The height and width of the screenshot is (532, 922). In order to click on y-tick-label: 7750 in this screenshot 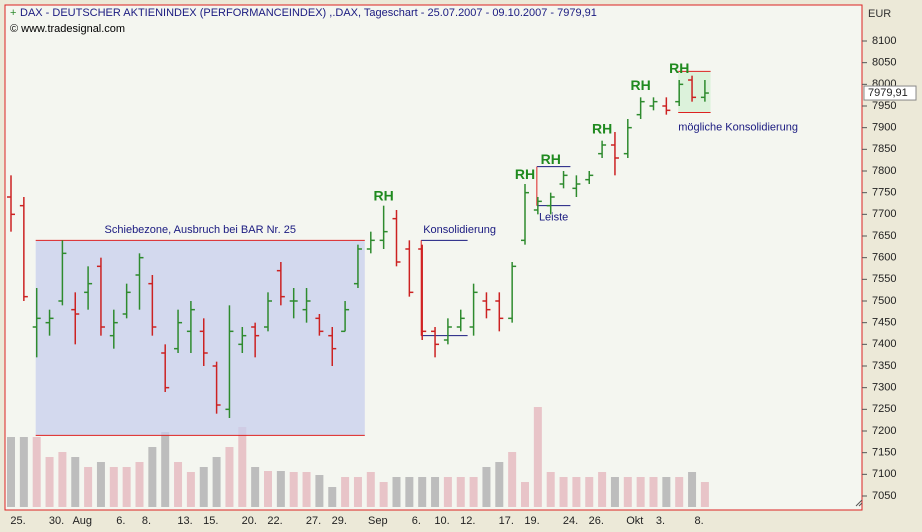, I will do `click(884, 193)`.